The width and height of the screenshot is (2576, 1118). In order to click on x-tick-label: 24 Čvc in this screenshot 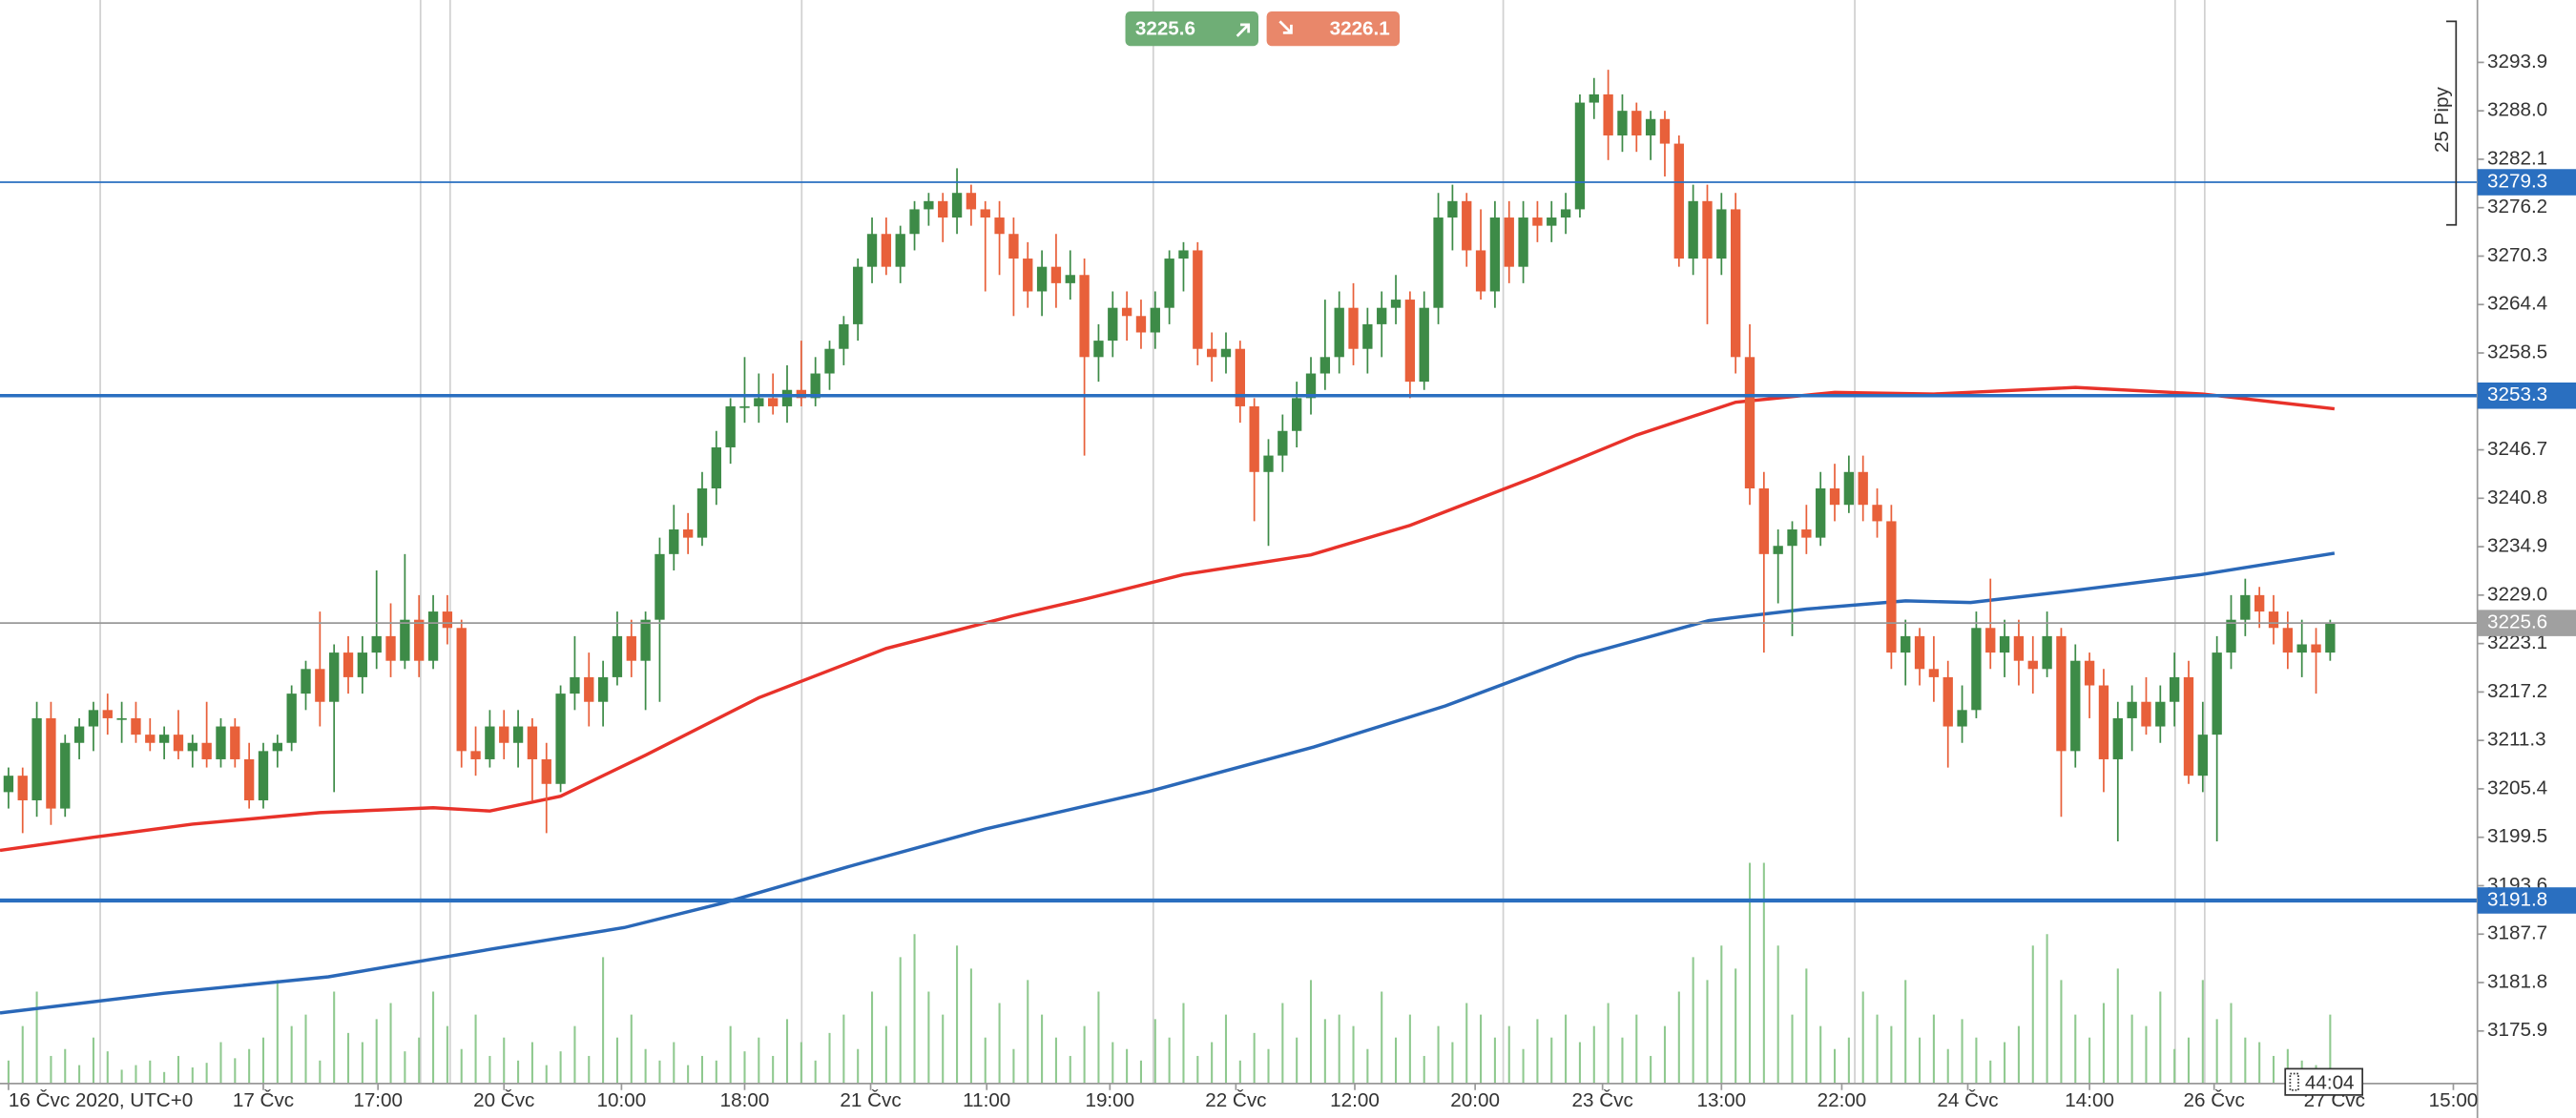, I will do `click(1967, 1100)`.